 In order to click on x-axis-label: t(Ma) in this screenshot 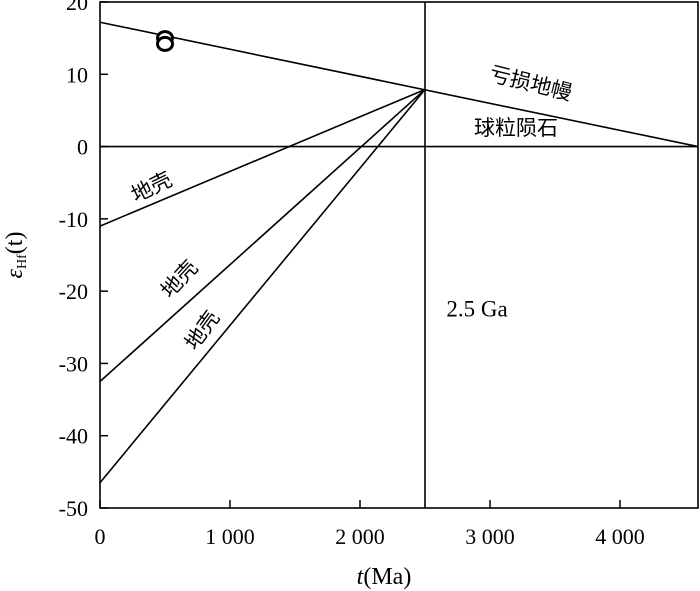, I will do `click(384, 577)`.